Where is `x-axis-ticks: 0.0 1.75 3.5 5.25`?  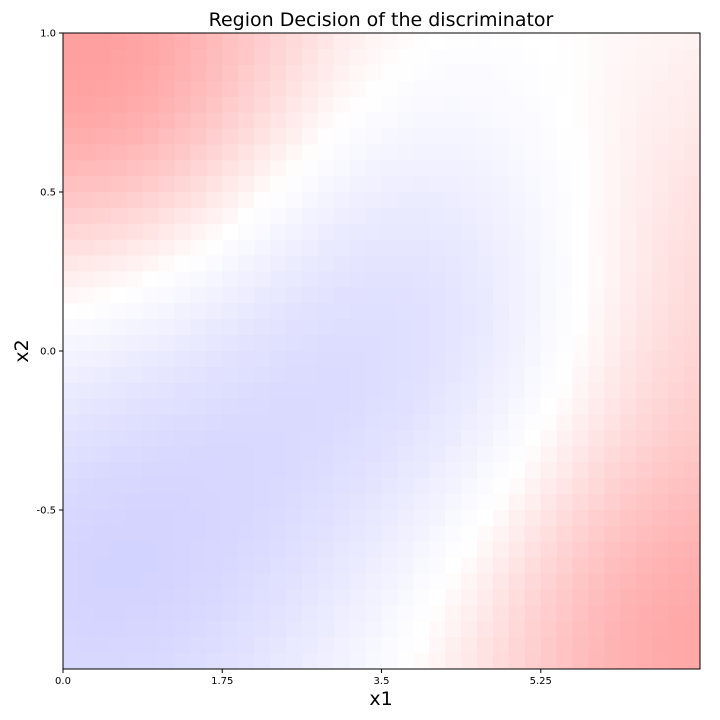
x-axis-ticks: 0.0 1.75 3.5 5.25 is located at coordinates (303, 678).